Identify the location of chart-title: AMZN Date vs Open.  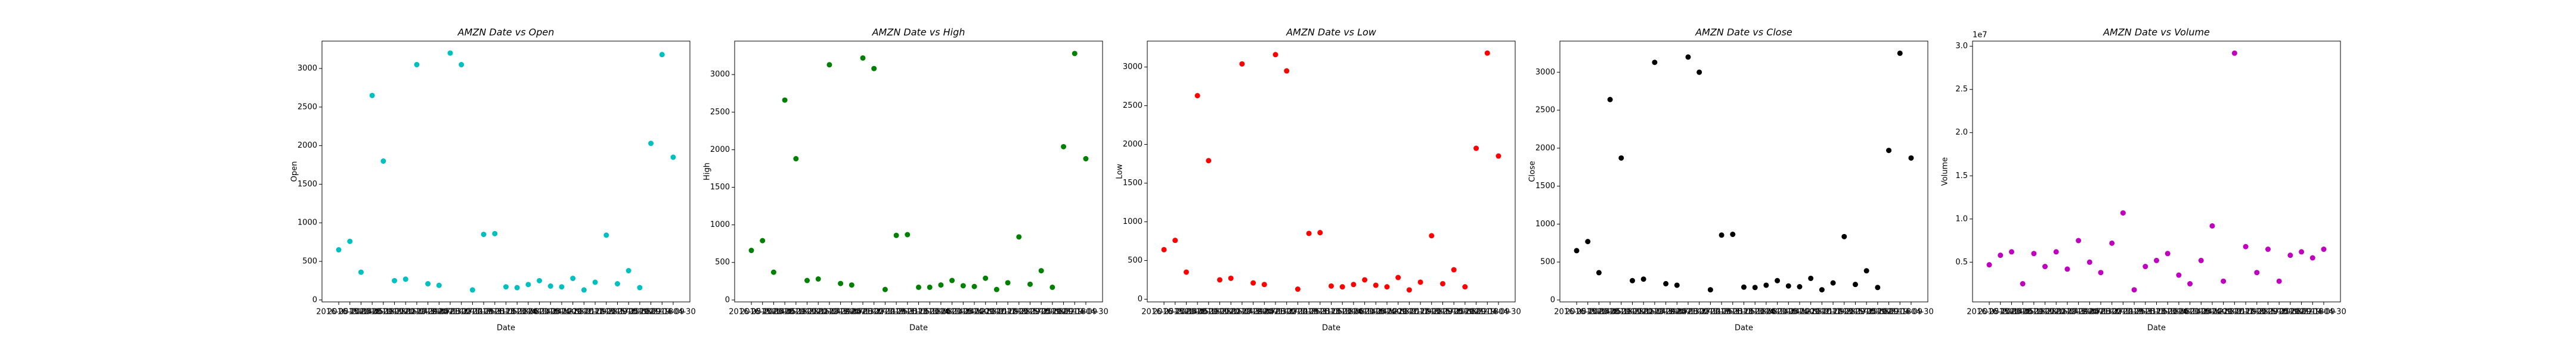
(506, 33).